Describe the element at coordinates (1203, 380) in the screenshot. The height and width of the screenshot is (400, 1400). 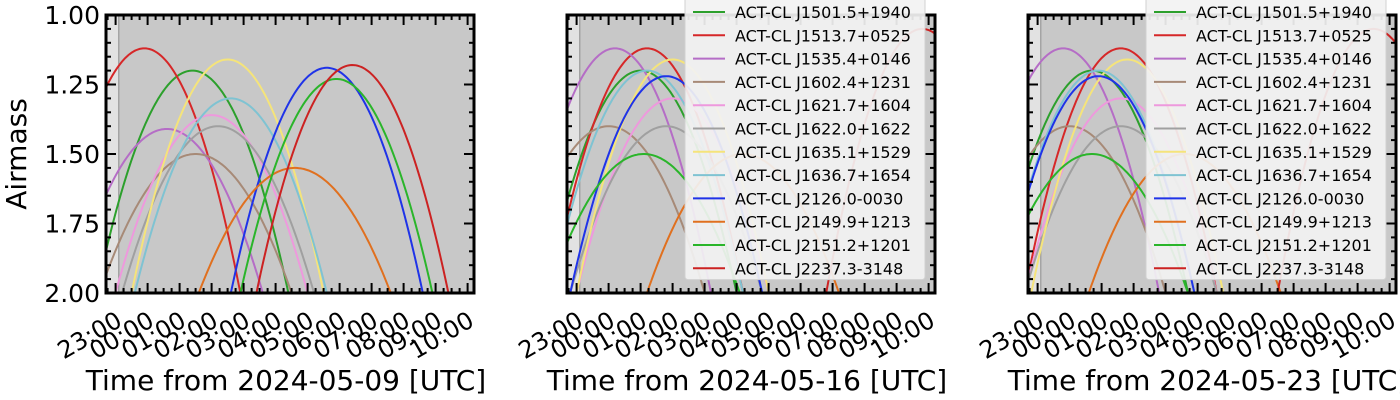
I see `x-axis-title: Time from 2024-05-23 [UTC]` at that location.